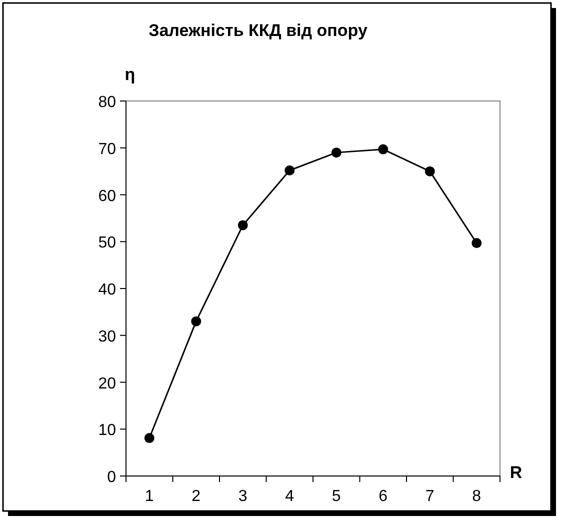  What do you see at coordinates (429, 496) in the screenshot?
I see `x-tick-label: 7` at bounding box center [429, 496].